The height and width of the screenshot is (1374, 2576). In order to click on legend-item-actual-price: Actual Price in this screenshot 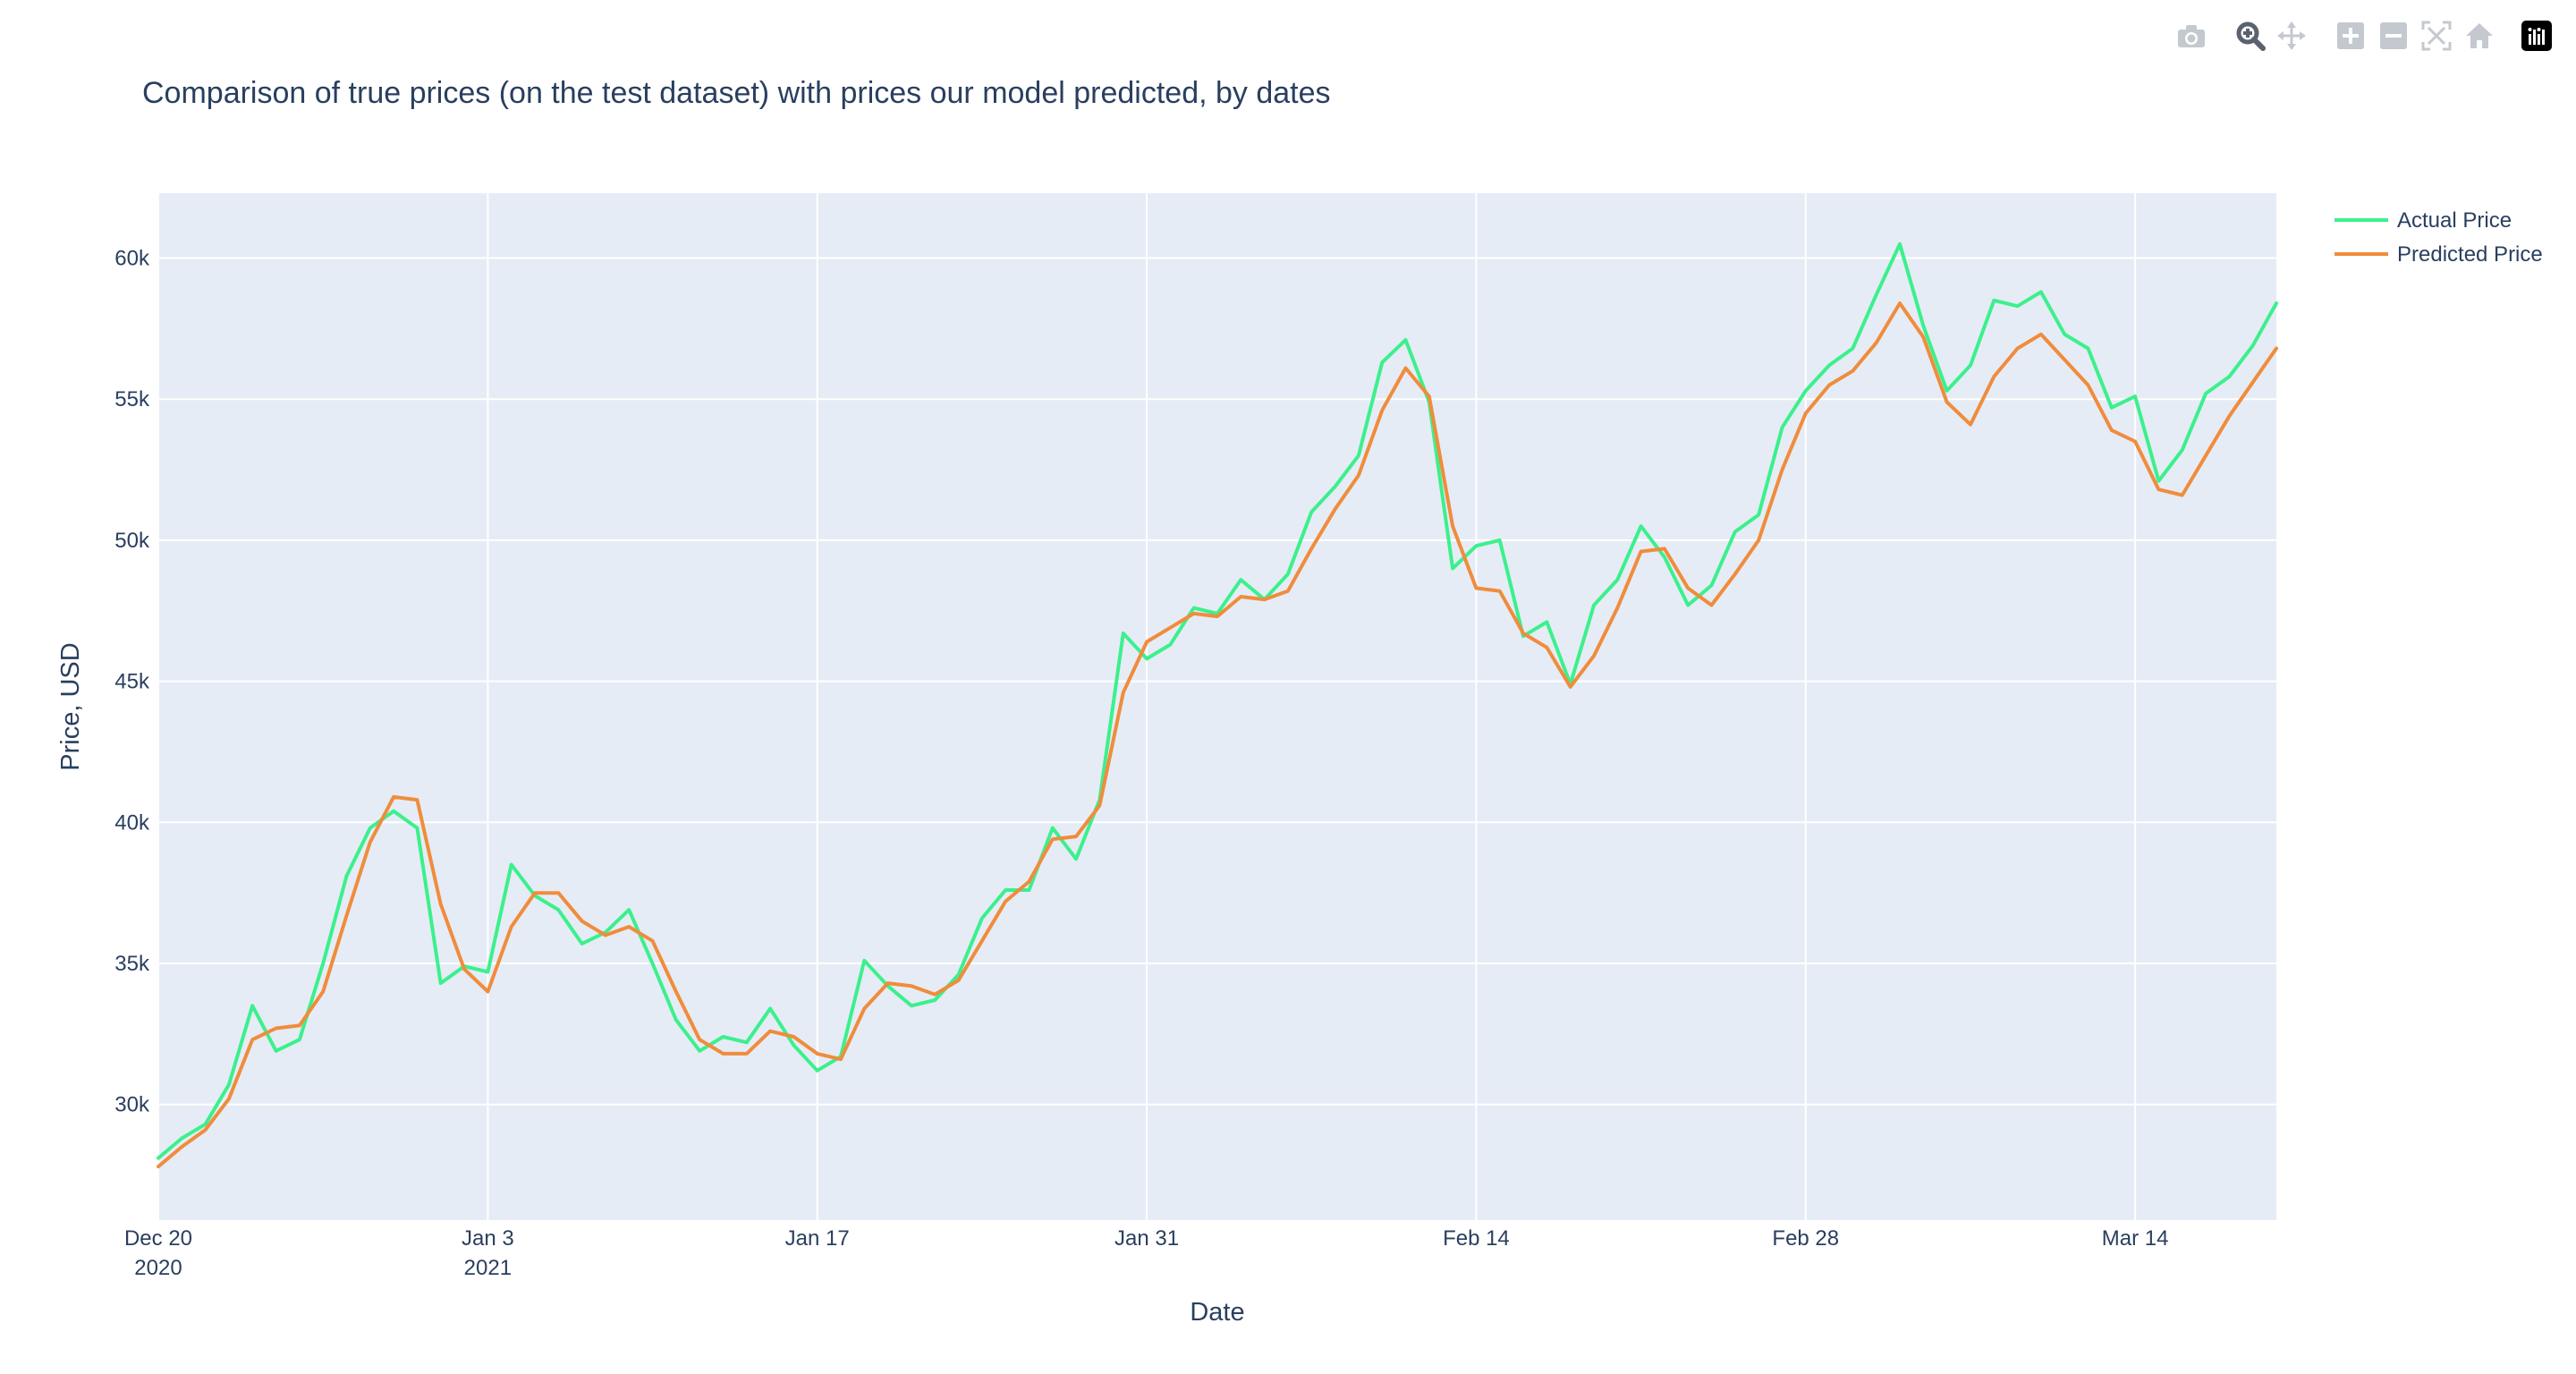, I will do `click(2423, 220)`.